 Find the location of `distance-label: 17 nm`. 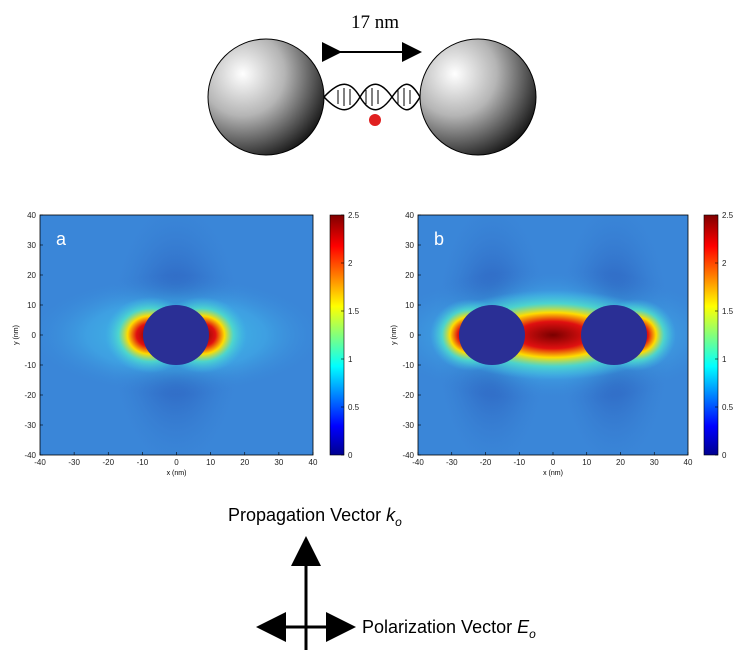

distance-label: 17 nm is located at coordinates (375, 22).